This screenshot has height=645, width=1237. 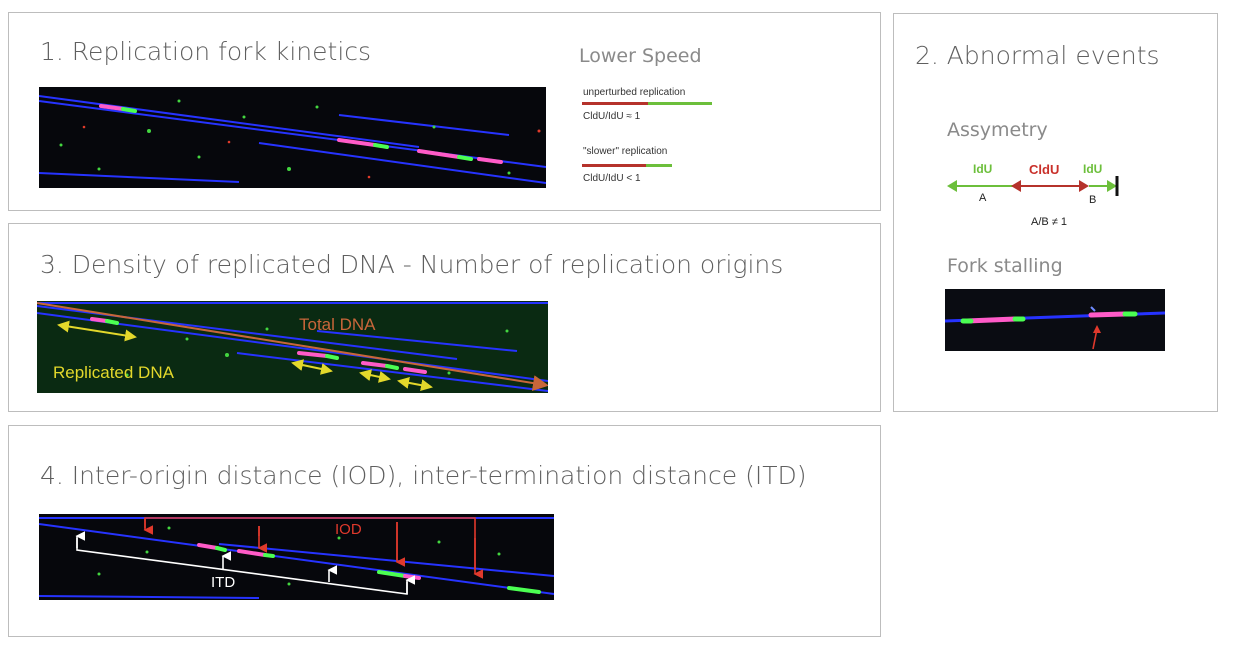 I want to click on ratio-less-label: CldU/IdU < 1, so click(x=612, y=178).